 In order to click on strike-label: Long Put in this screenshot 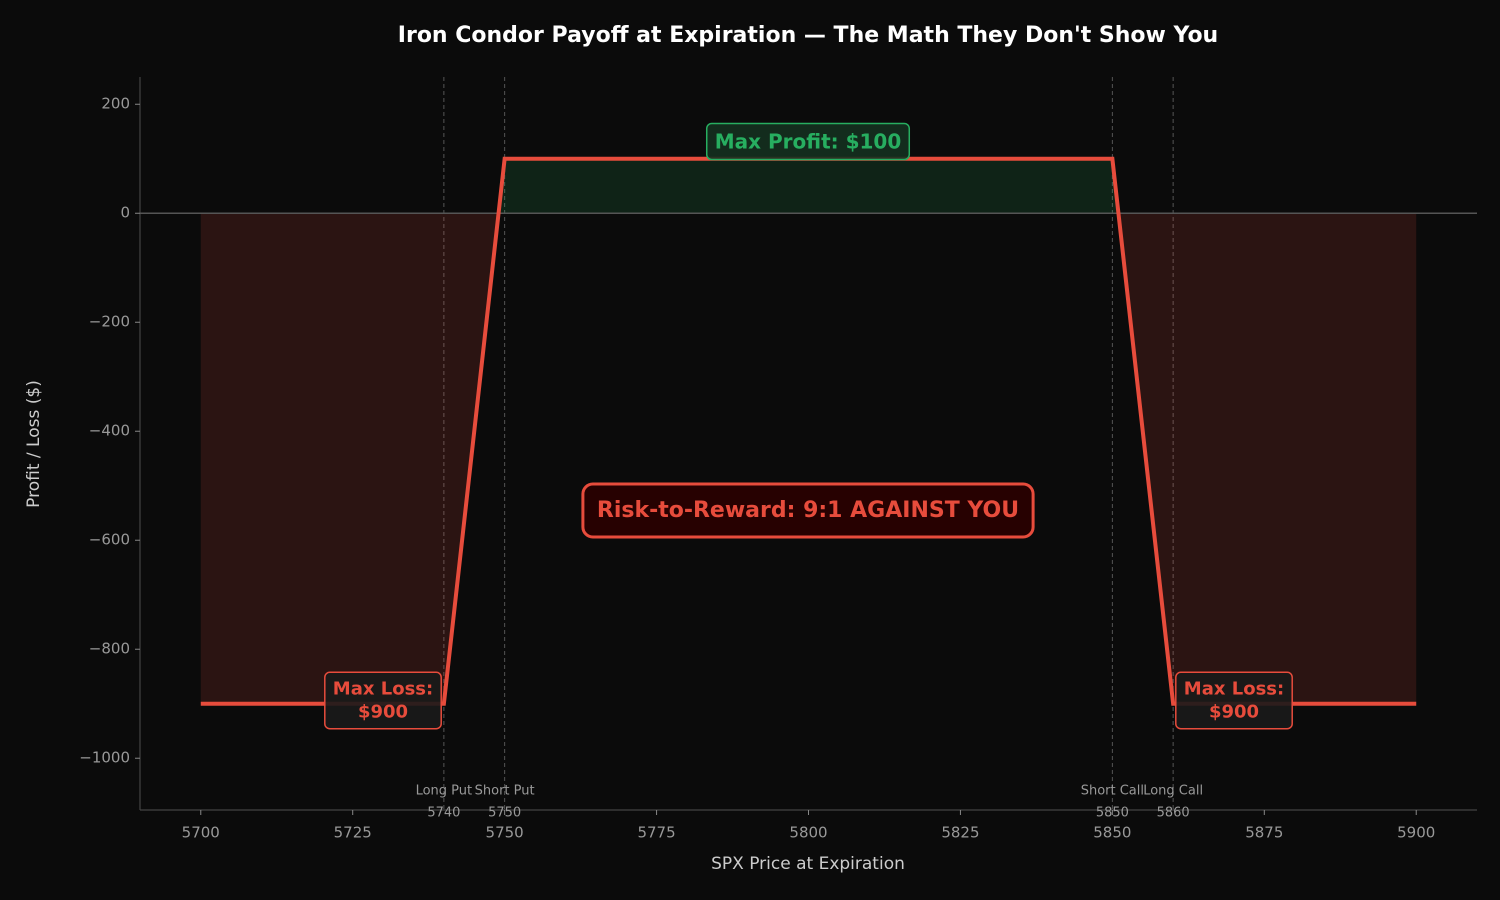, I will do `click(444, 791)`.